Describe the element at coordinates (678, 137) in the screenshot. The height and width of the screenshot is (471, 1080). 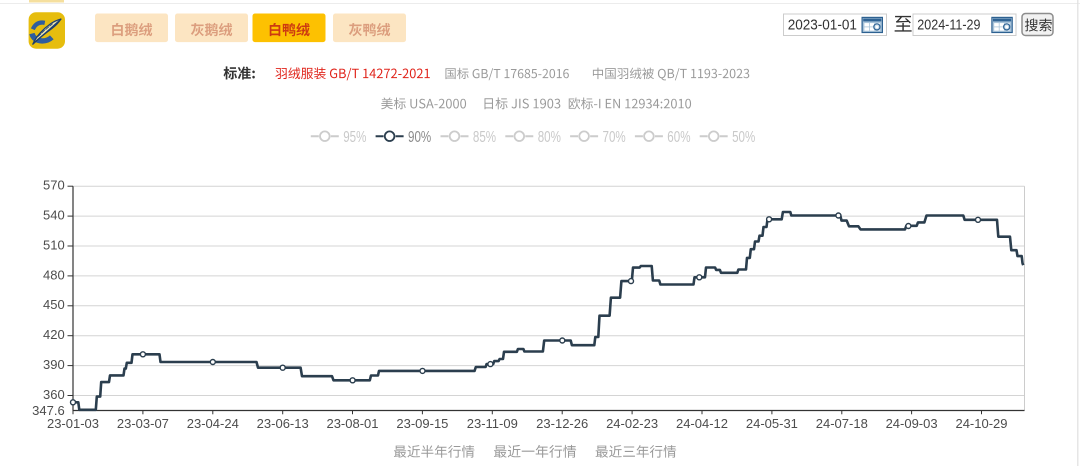
I see `svg-text: 60%` at that location.